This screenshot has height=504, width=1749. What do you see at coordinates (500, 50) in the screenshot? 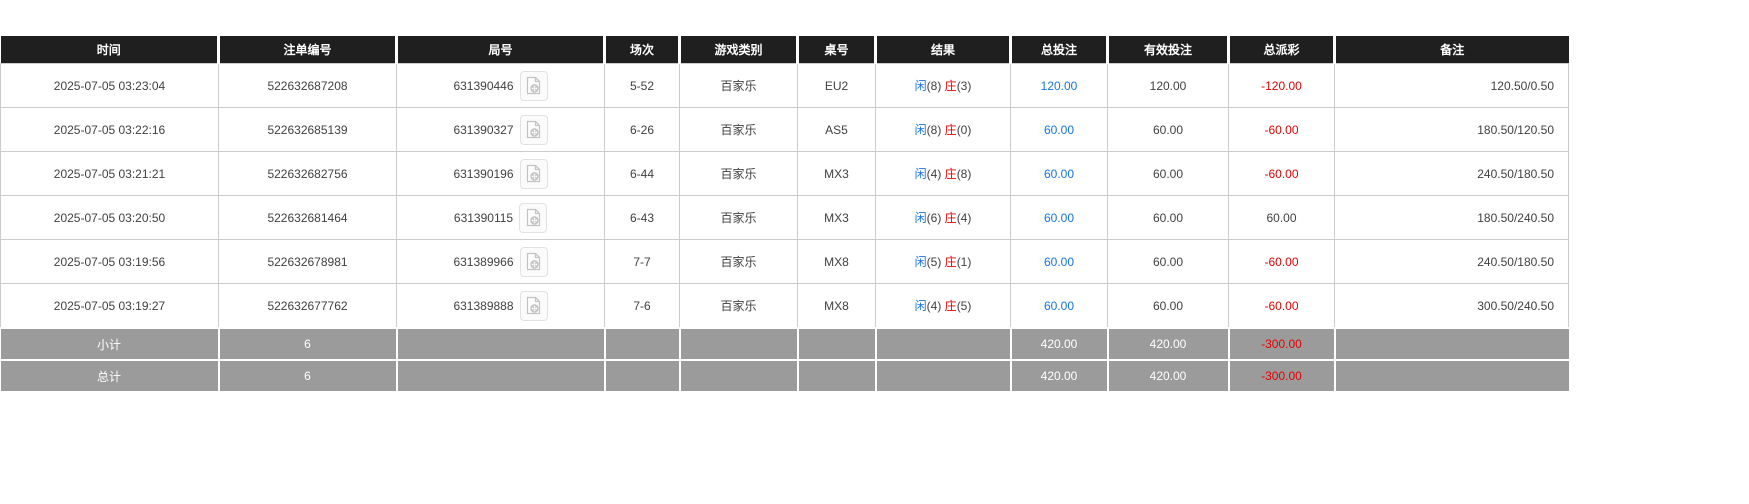
I see `column-header-round_id: 局号` at bounding box center [500, 50].